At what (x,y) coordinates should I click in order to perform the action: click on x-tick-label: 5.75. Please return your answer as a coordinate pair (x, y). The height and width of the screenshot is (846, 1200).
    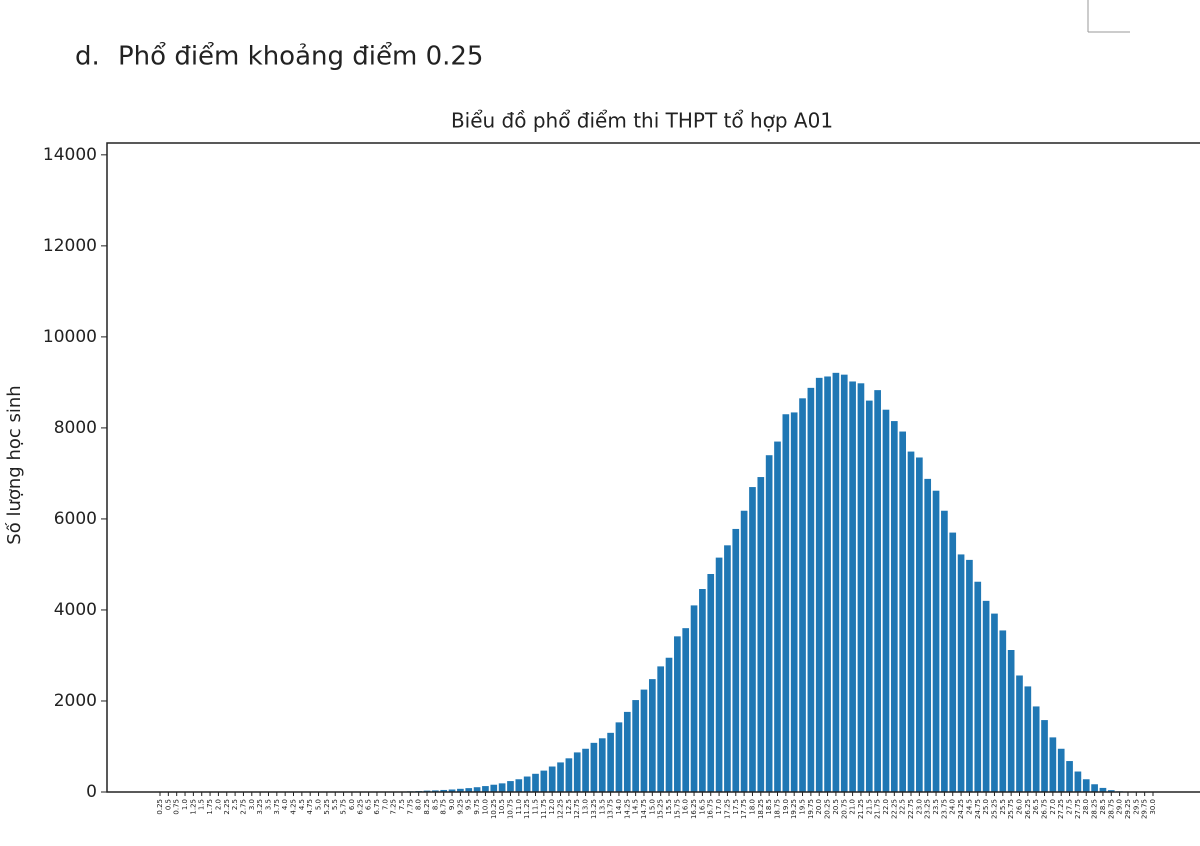
    Looking at the image, I should click on (344, 807).